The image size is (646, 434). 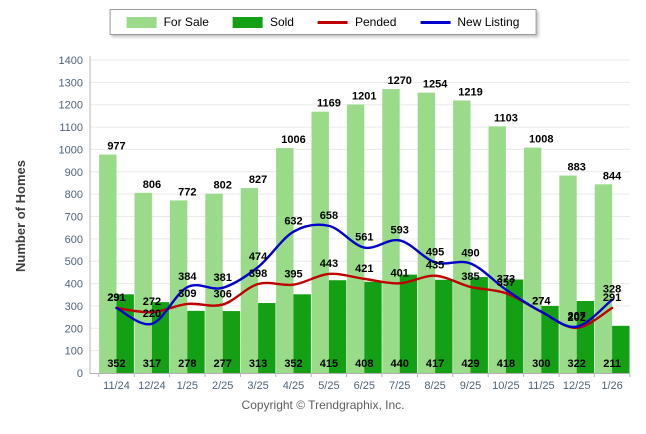 I want to click on pended-value-label: 385, so click(x=470, y=277).